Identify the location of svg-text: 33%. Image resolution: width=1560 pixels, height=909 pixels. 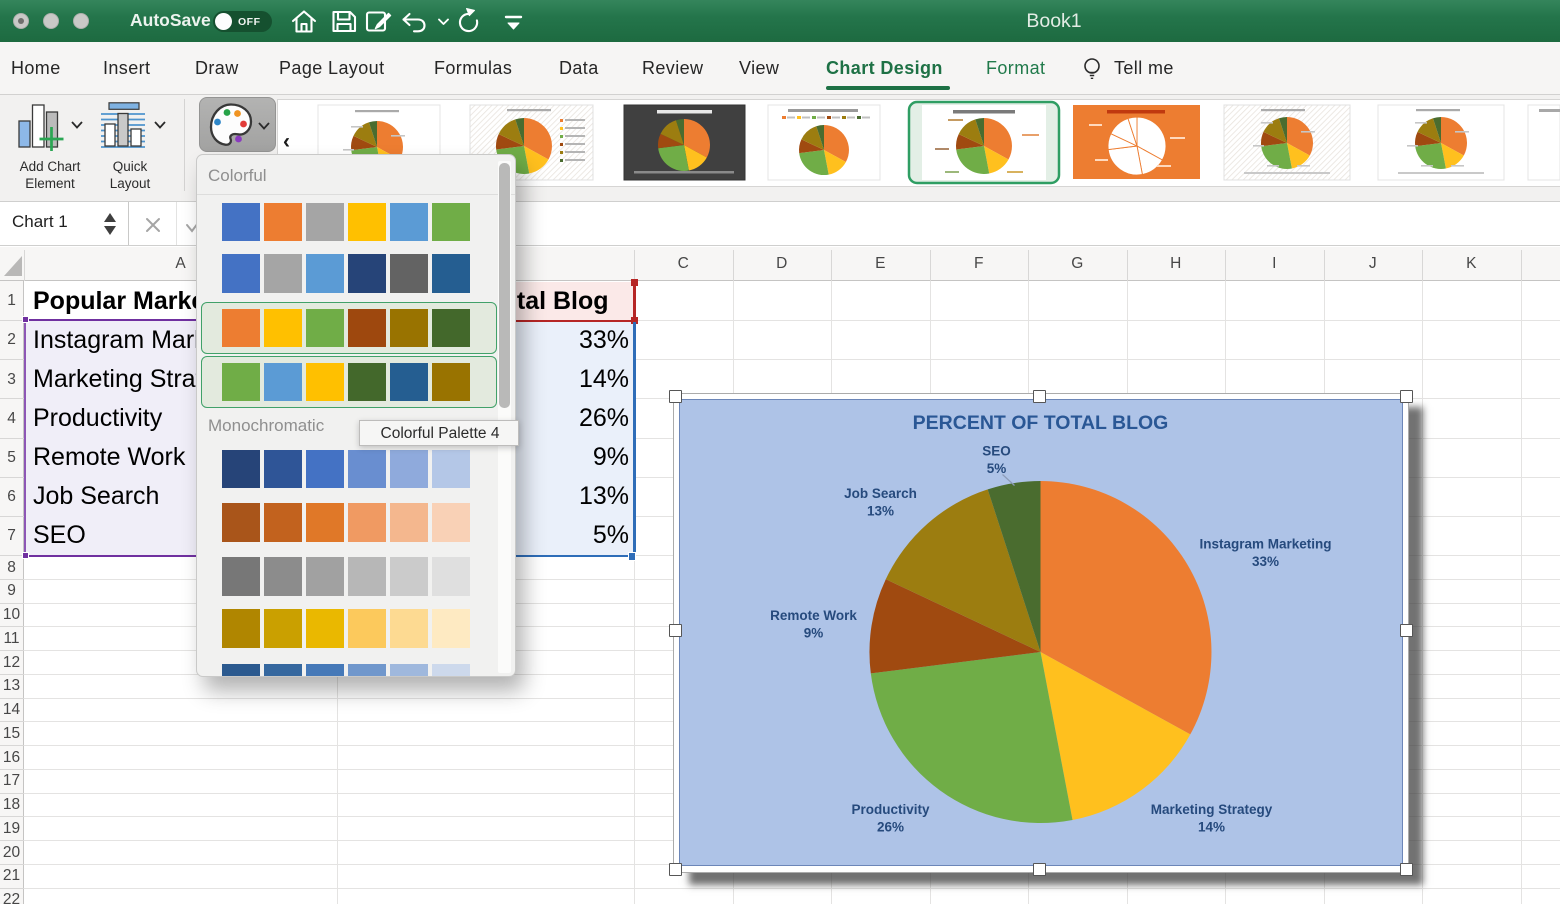
(1264, 560).